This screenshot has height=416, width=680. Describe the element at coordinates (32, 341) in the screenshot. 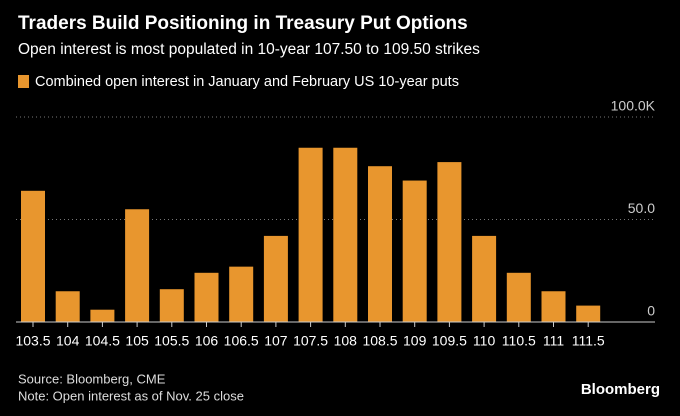

I see `x-tick-label: 103.5` at that location.